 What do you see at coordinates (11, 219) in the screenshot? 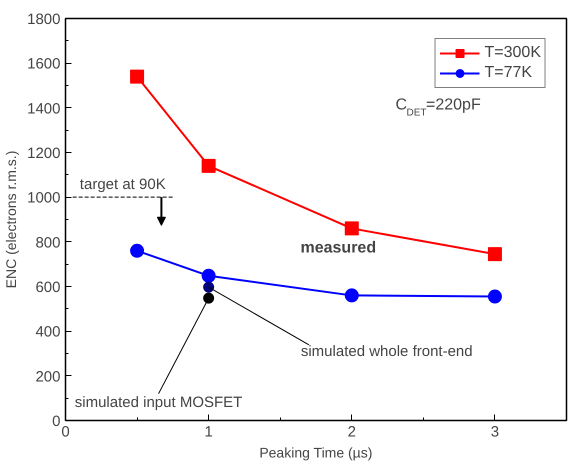
I see `y-axis-title: ENC (electrons r.m.s.)` at bounding box center [11, 219].